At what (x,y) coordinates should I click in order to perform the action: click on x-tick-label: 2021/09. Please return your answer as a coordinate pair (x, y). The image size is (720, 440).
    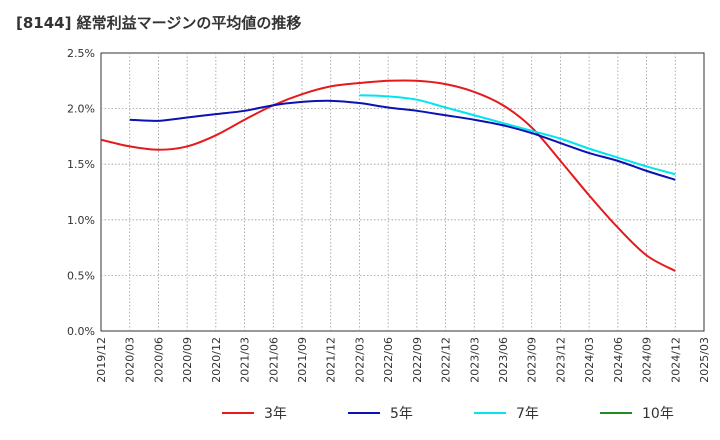
    Looking at the image, I should click on (302, 360).